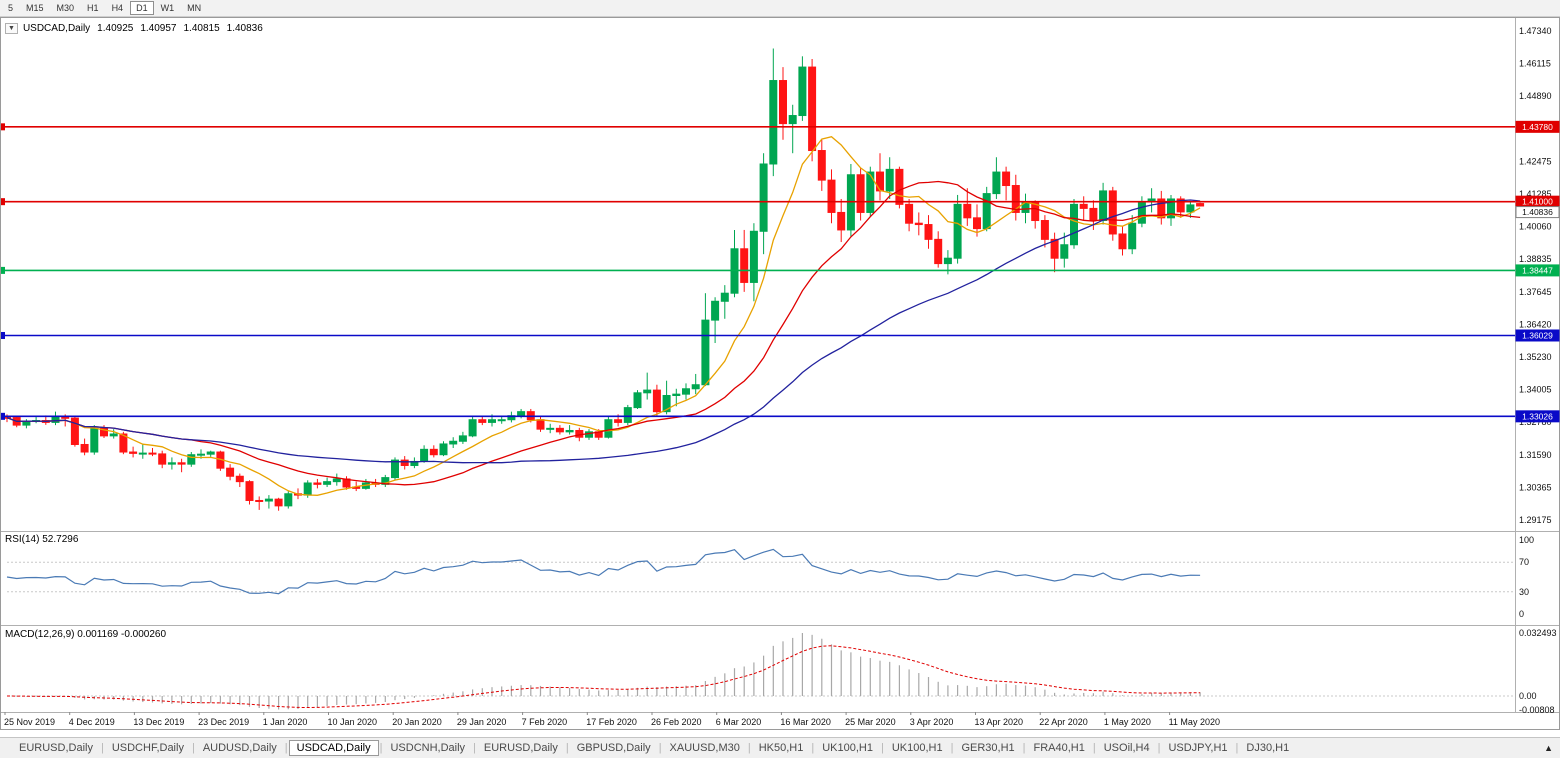  Describe the element at coordinates (1537, 710) in the screenshot. I see `svg-text: -0.00808` at that location.